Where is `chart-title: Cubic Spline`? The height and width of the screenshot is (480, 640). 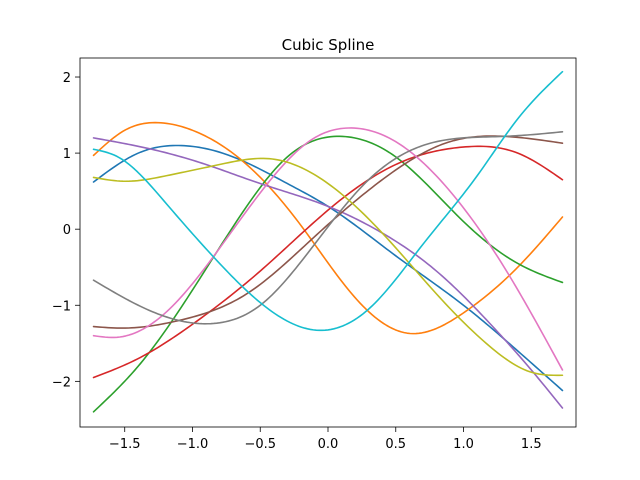 chart-title: Cubic Spline is located at coordinates (328, 45).